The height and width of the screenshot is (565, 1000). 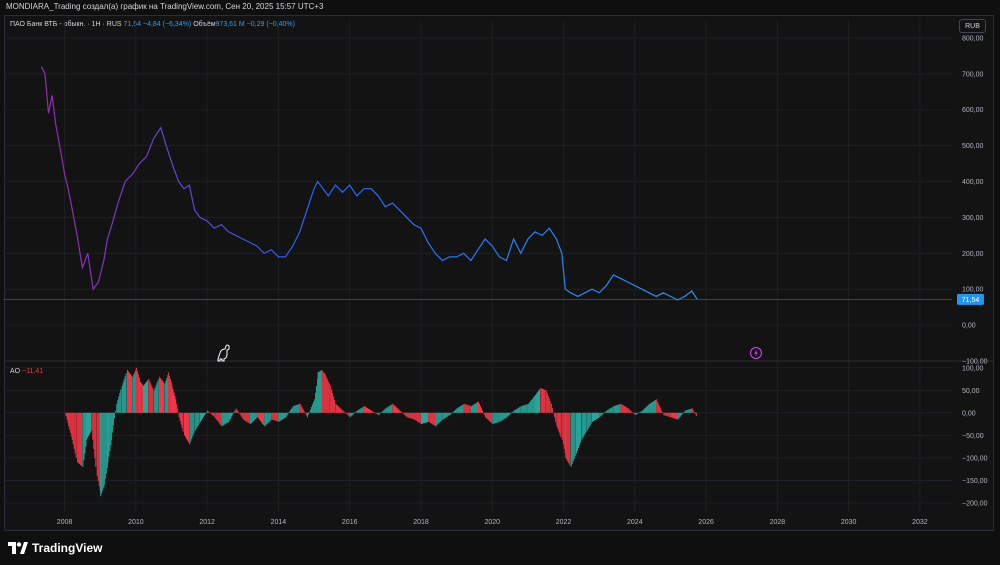 What do you see at coordinates (67, 548) in the screenshot?
I see `brand-name: TradingView` at bounding box center [67, 548].